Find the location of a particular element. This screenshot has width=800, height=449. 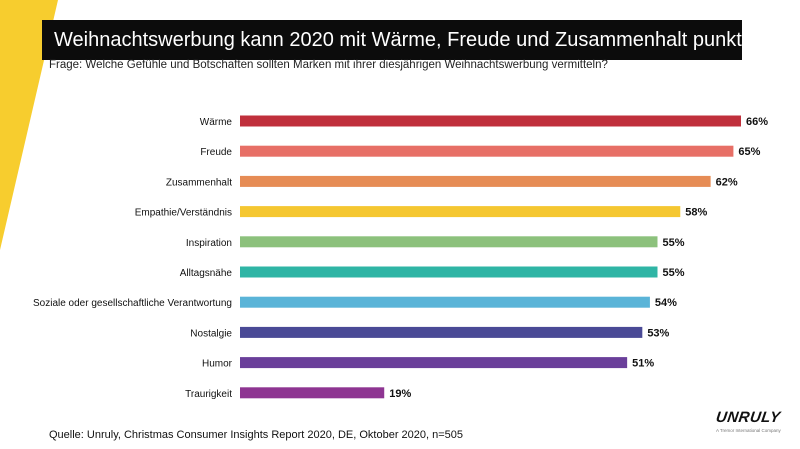

unruly-logo: UNRULY A Tremor International Company is located at coordinates (748, 421).